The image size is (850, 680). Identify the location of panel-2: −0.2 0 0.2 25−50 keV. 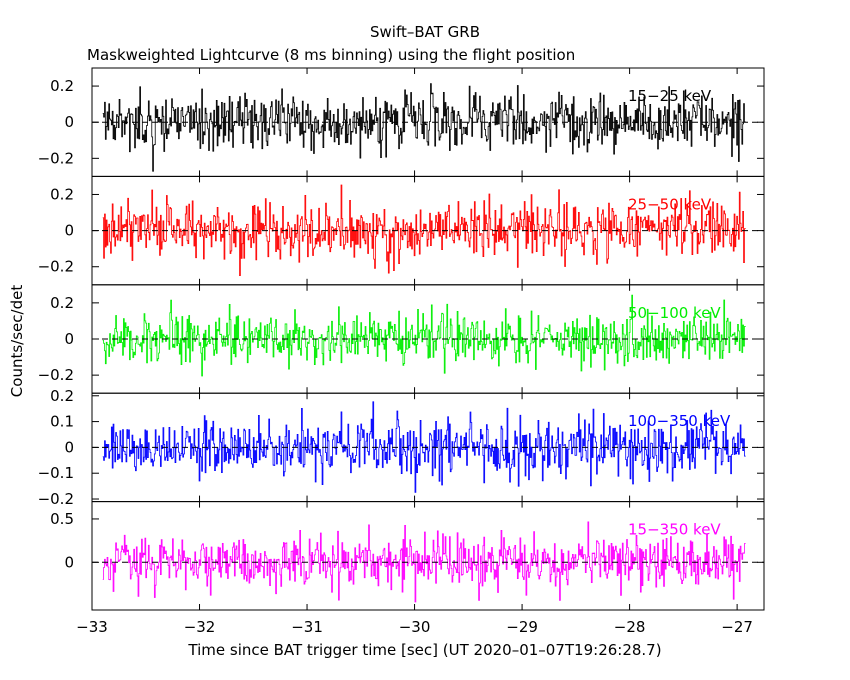
(401, 230).